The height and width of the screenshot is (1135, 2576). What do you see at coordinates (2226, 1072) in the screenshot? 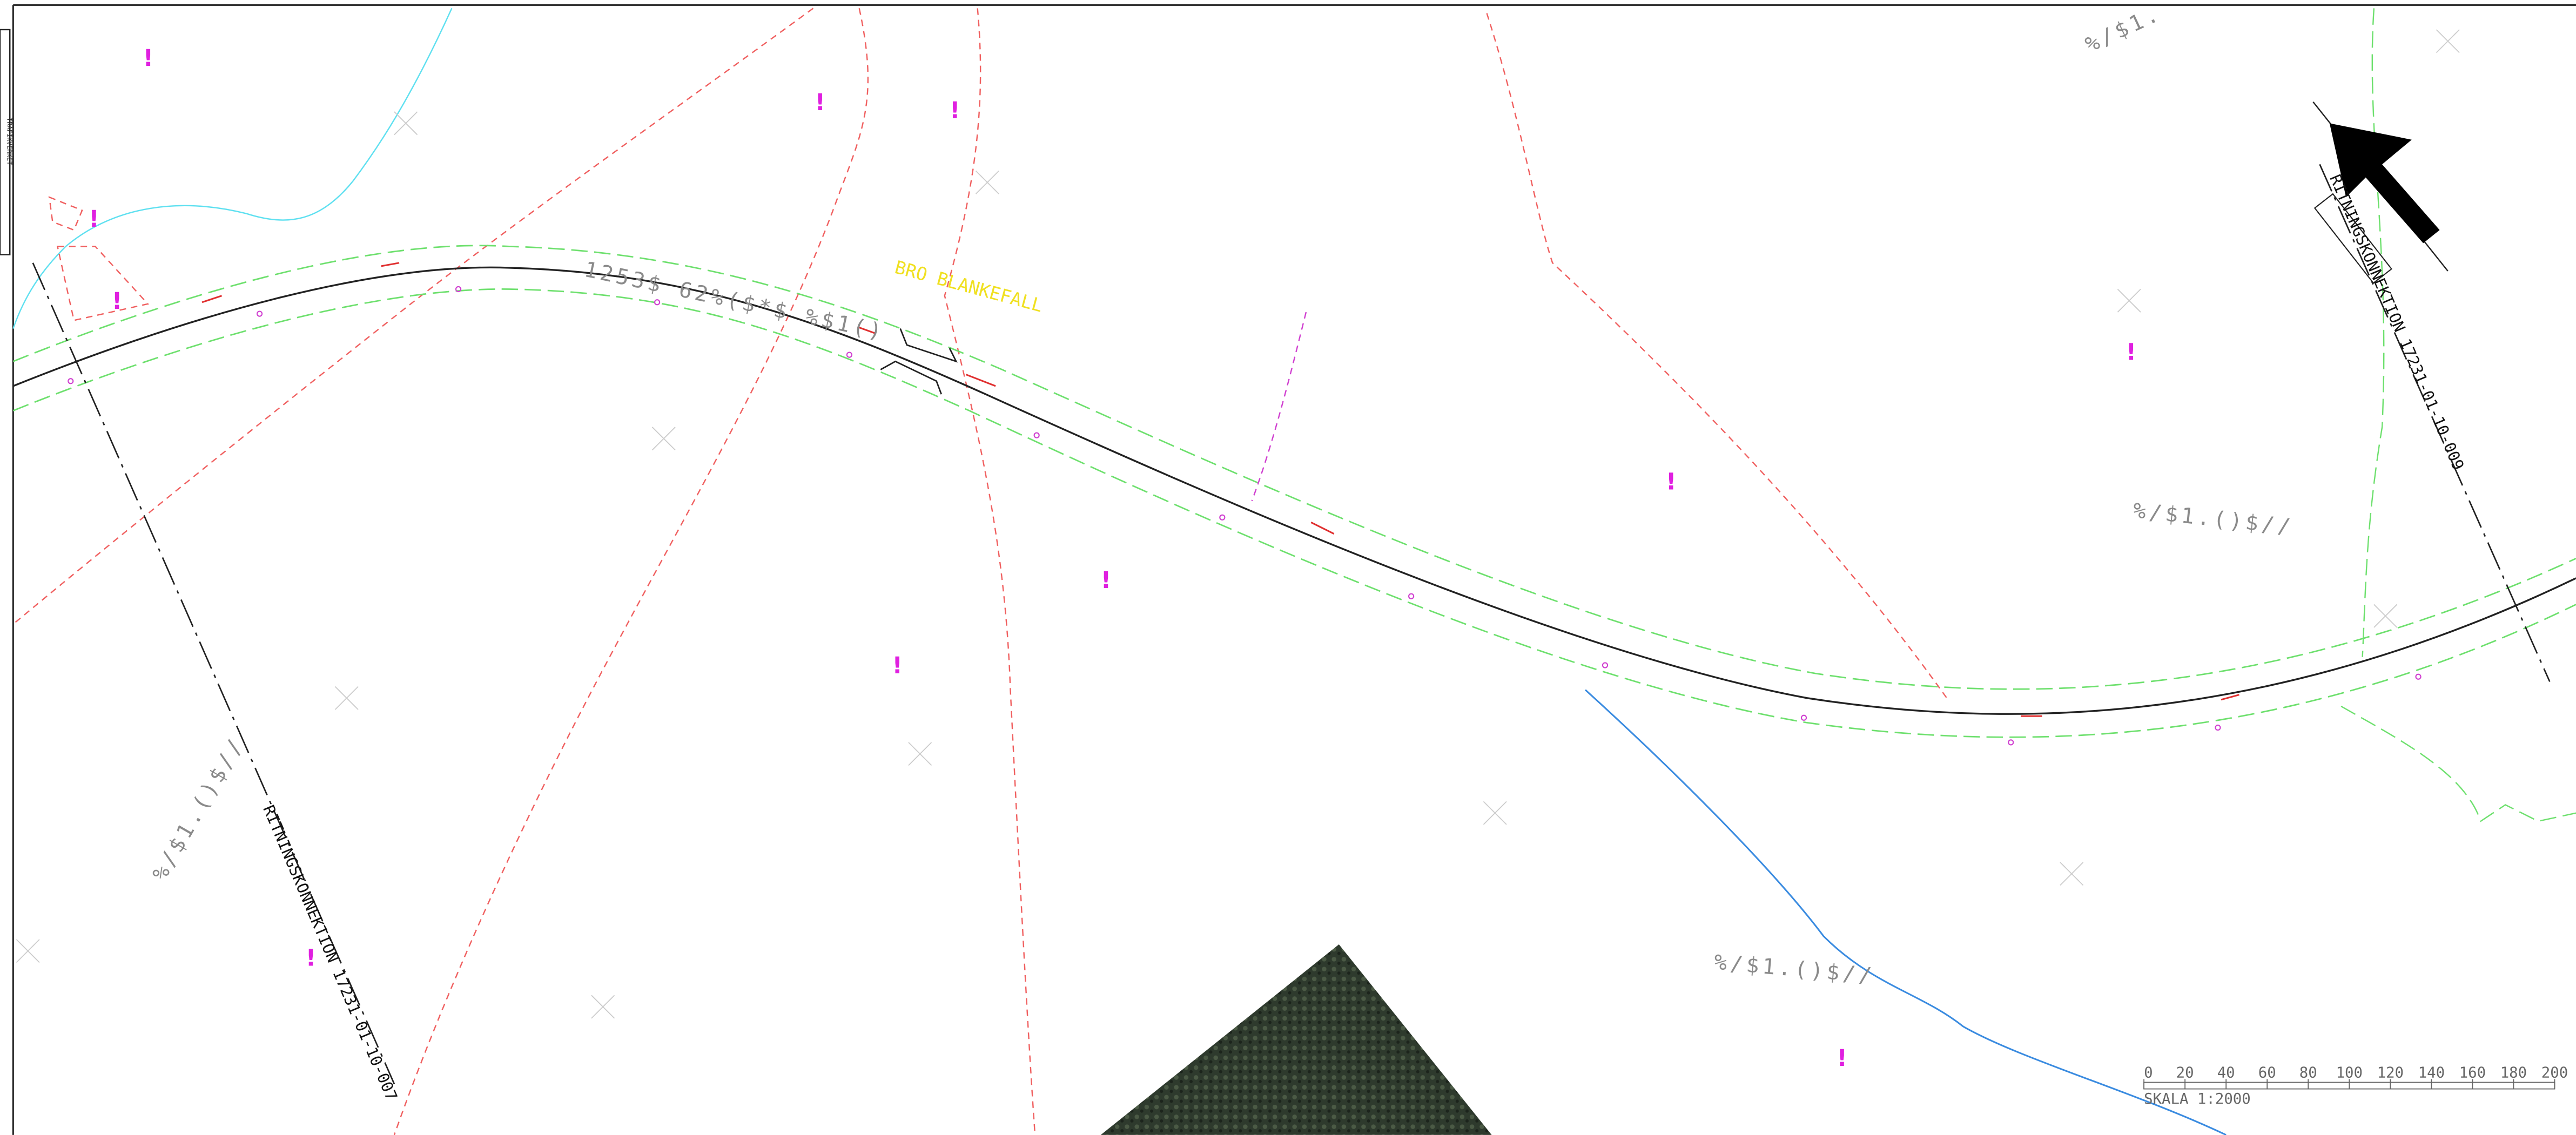
I see `scale-tick-label: 40` at bounding box center [2226, 1072].